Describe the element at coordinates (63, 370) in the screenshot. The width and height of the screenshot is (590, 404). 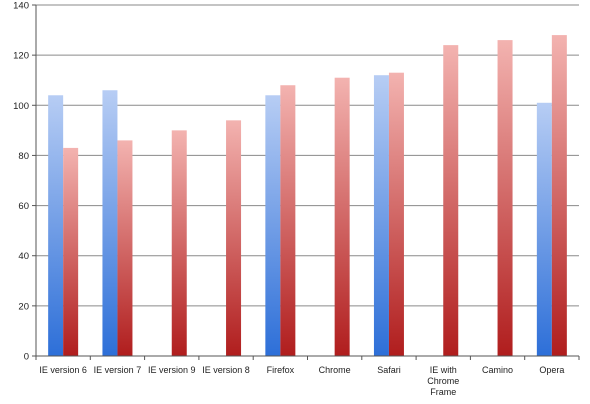
I see `x-tick-label: IE version 6` at that location.